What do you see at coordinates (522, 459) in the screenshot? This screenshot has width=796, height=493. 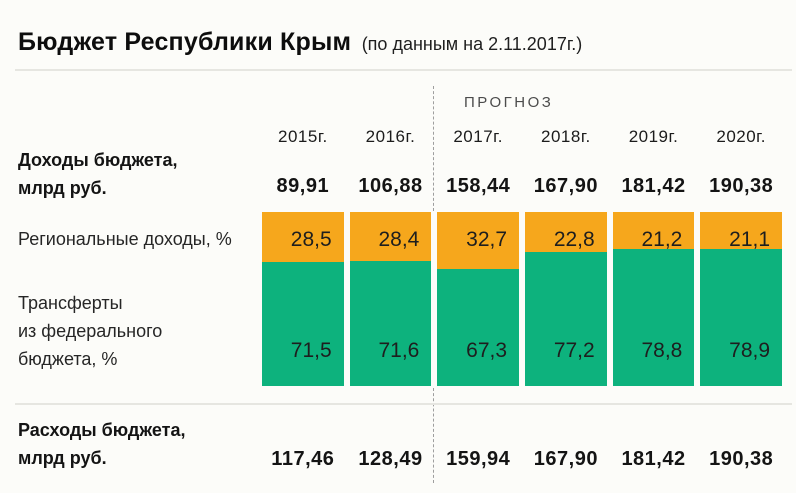 I see `expense-values-row: 117,46 128,49 159,94 167,90 181,42 190,38` at bounding box center [522, 459].